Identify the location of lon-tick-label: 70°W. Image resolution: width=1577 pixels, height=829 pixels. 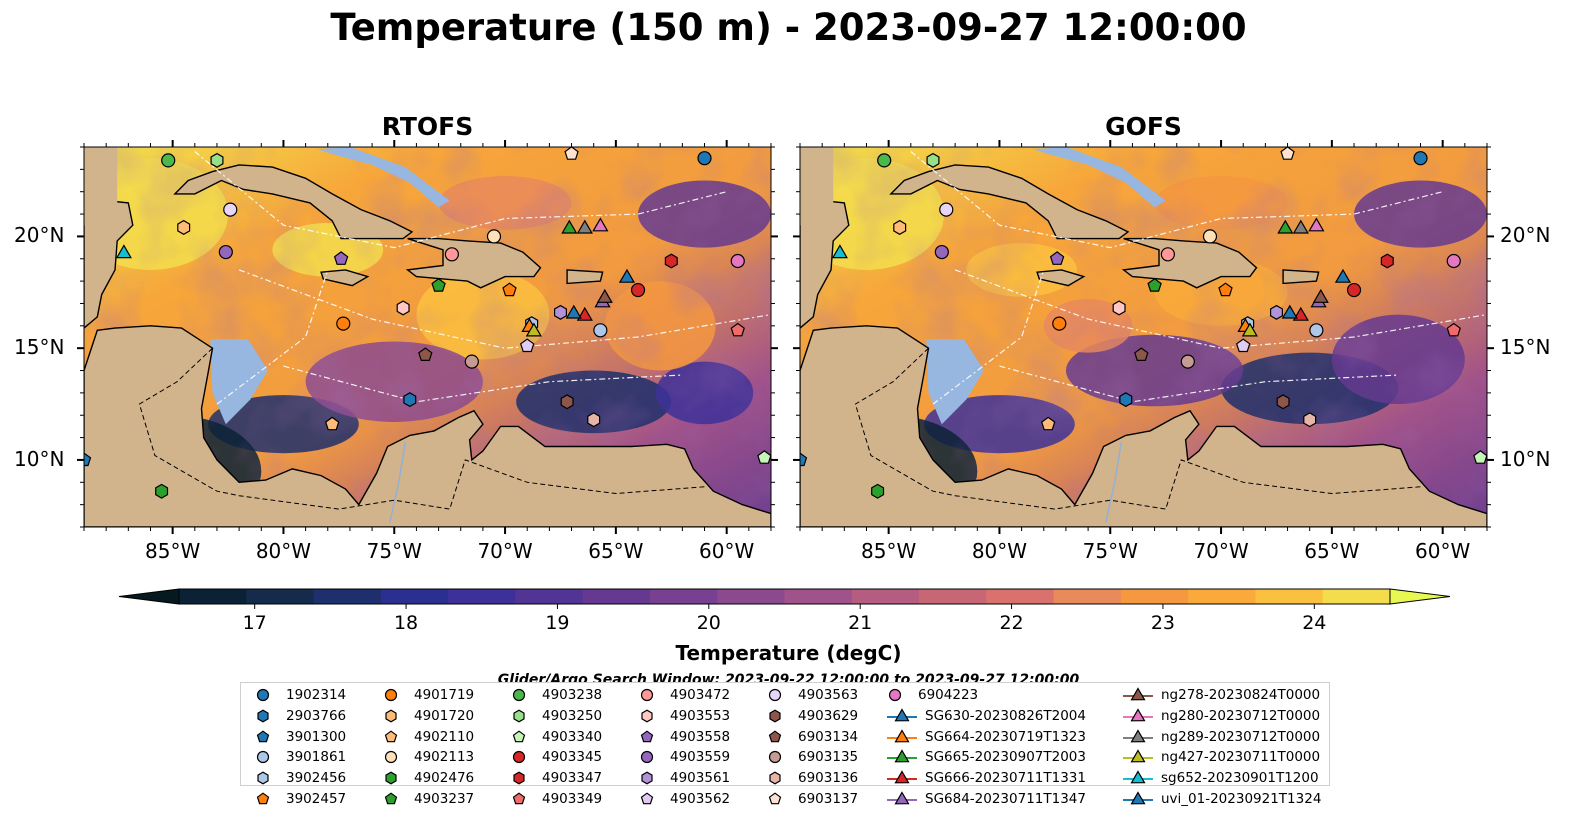
(505, 551).